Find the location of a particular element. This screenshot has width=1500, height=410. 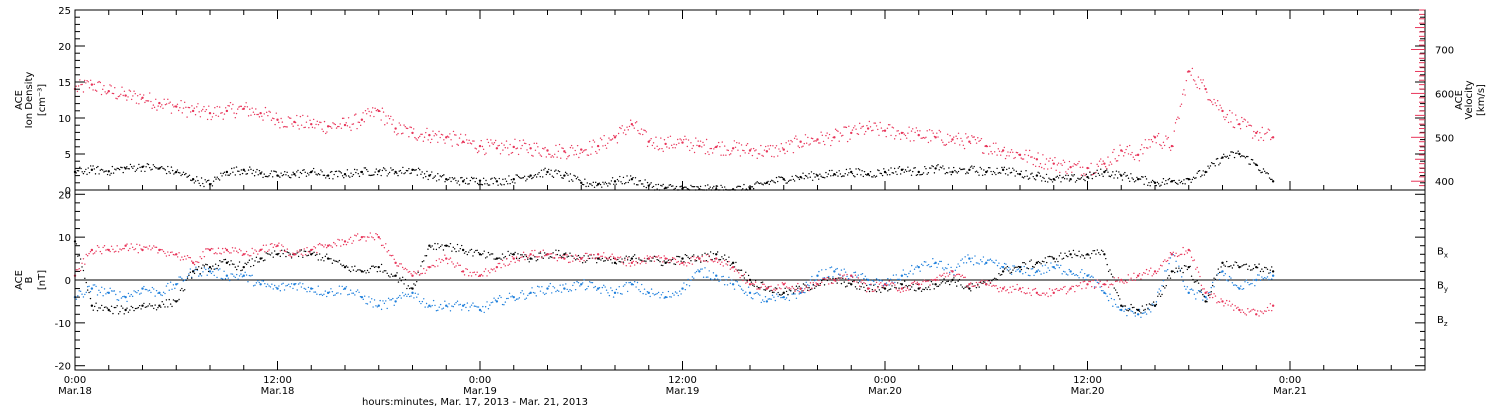

bz-point is located at coordinates (783, 284).